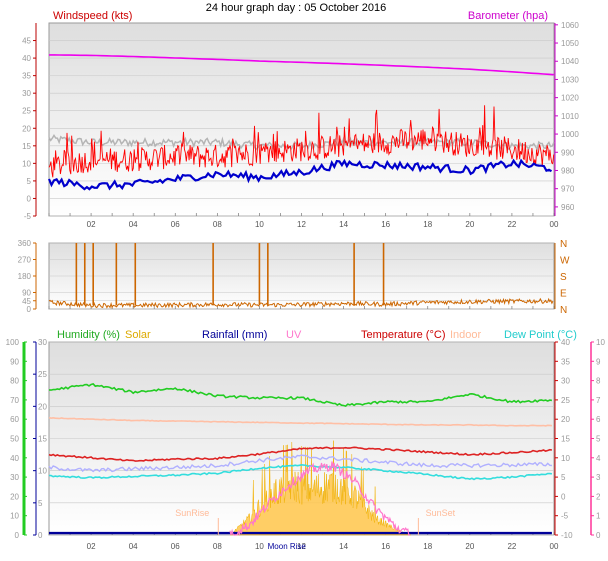  Describe the element at coordinates (570, 116) in the screenshot. I see `barometer-tick-label: 1010` at that location.